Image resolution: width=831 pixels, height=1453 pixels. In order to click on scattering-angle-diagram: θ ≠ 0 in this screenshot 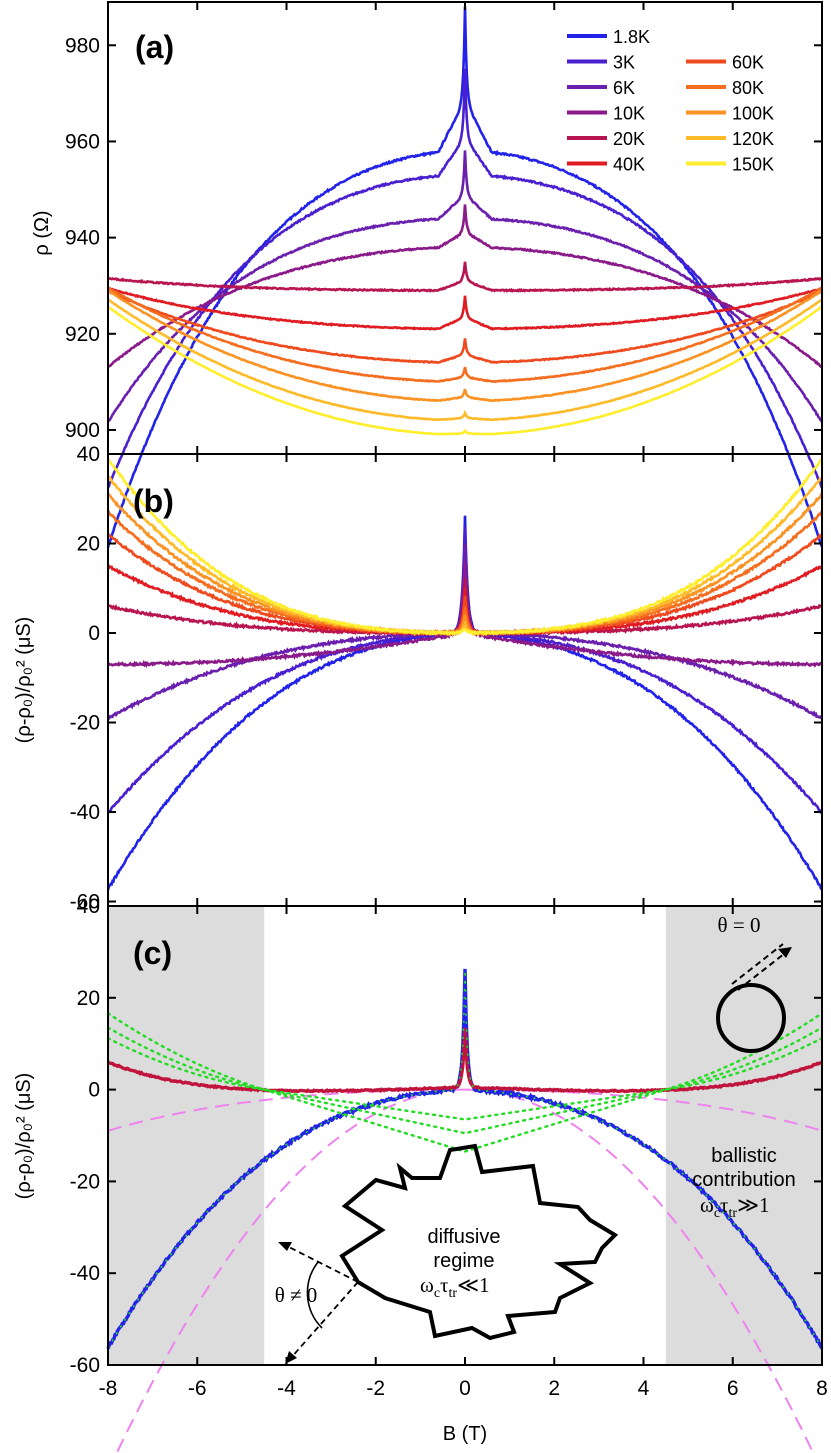, I will do `click(317, 1303)`.